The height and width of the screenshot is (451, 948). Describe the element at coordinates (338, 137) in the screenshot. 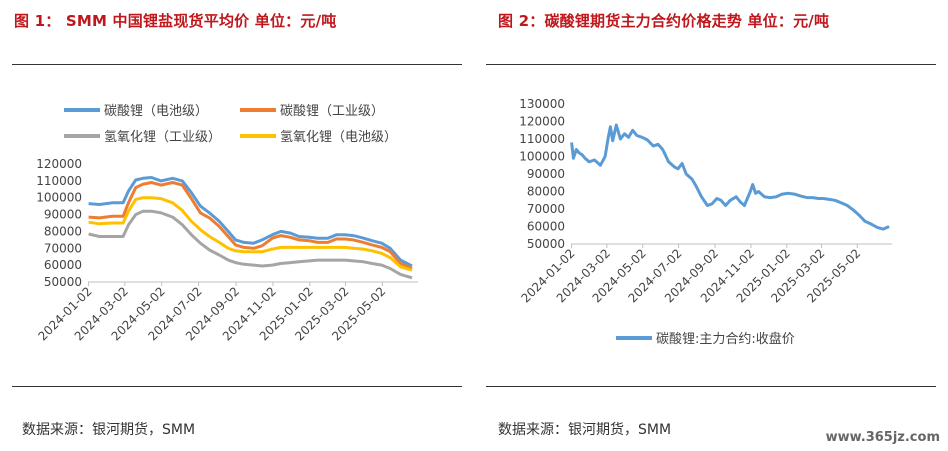

I see `legend-label: 氢氧化锂（电池级）` at that location.